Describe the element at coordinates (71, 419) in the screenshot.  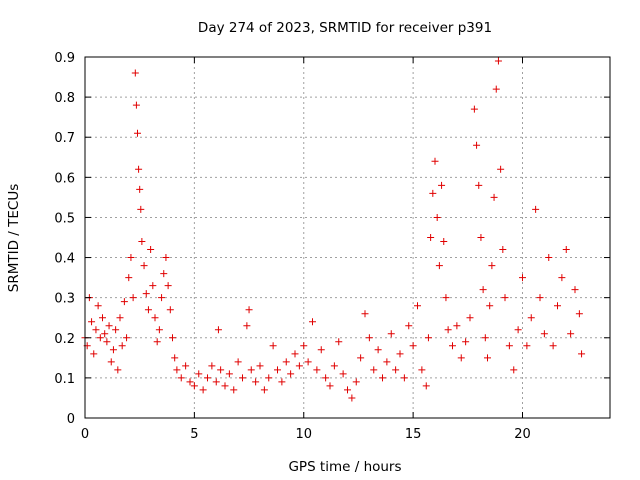
I see `y-tick-label: 0` at that location.